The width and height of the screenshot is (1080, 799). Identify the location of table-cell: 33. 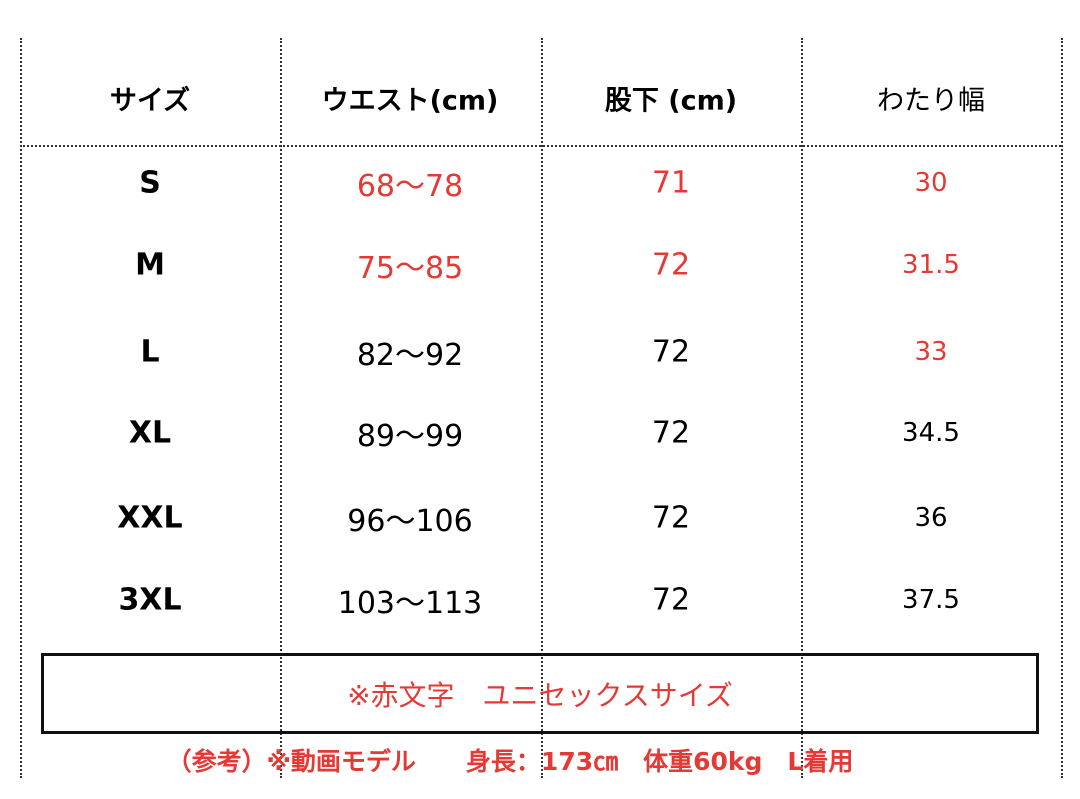
(931, 352).